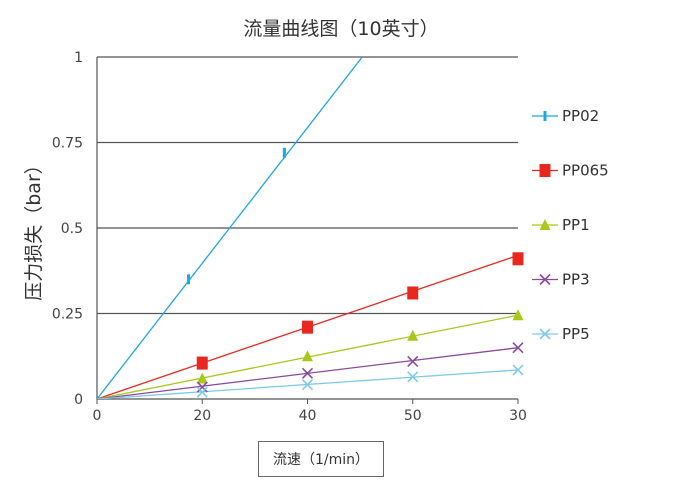  I want to click on legend: PP02 PP065 PP1 PP3 PP5, so click(570, 225).